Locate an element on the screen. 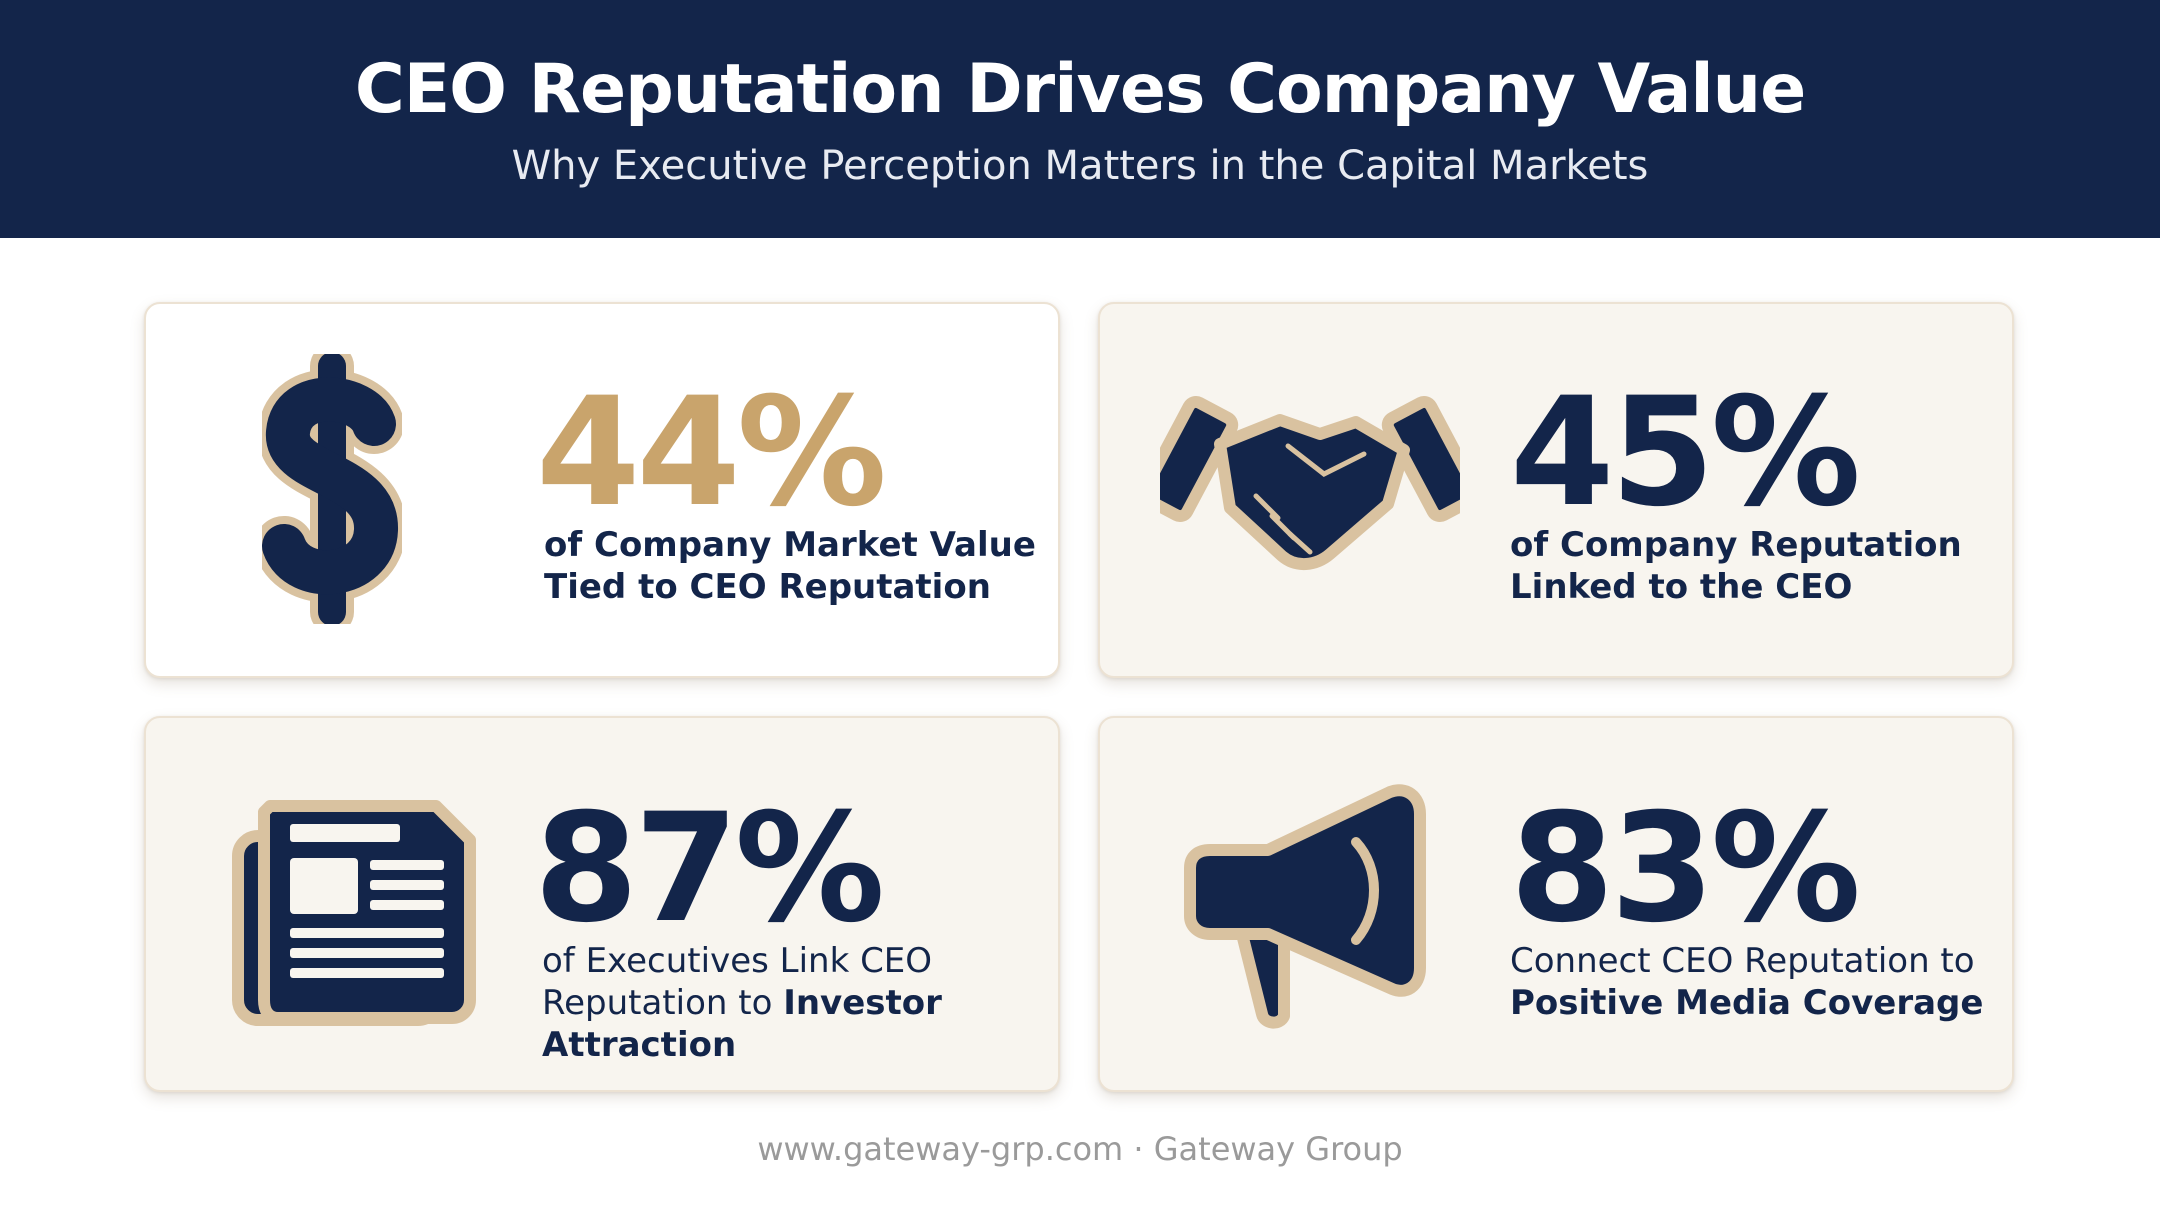  stat-description-line: Reputation to Investor is located at coordinates (742, 1003).